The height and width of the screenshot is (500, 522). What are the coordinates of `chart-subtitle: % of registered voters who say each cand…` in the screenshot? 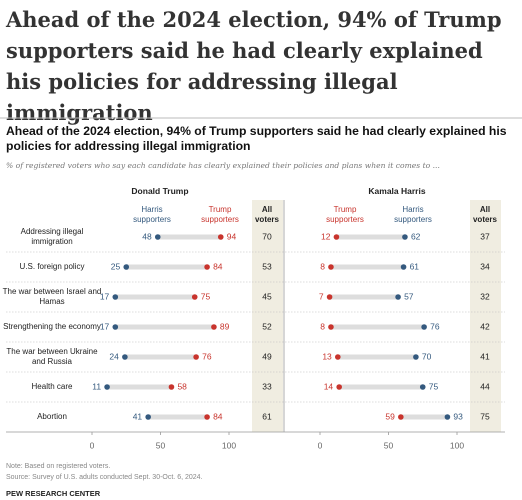 It's located at (223, 165).